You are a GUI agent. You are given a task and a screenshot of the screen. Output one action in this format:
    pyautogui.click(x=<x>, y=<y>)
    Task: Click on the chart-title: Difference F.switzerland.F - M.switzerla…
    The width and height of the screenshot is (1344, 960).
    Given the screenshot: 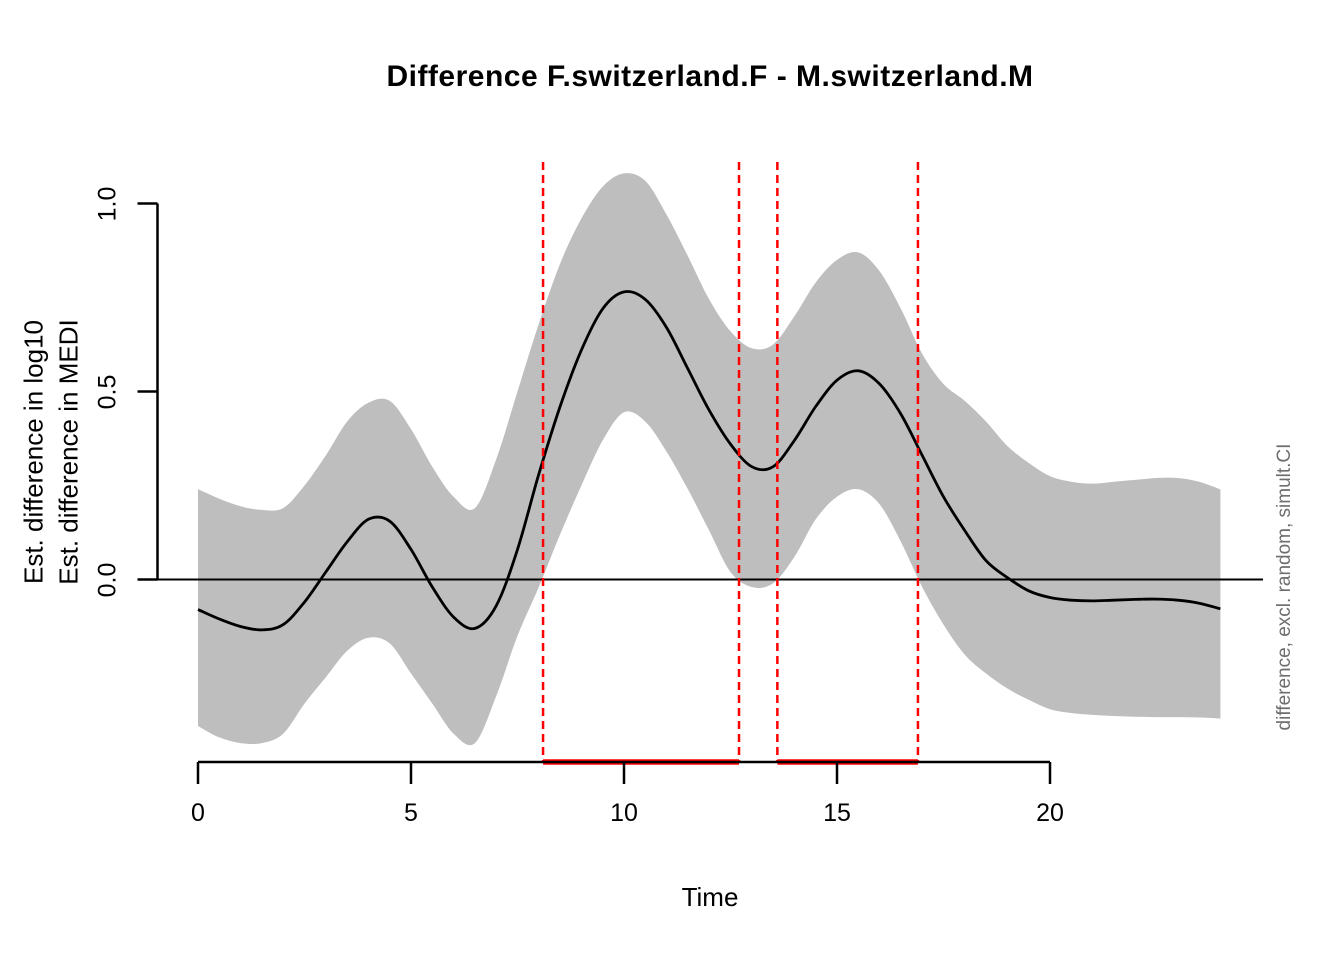 What is the action you would take?
    pyautogui.click(x=710, y=76)
    